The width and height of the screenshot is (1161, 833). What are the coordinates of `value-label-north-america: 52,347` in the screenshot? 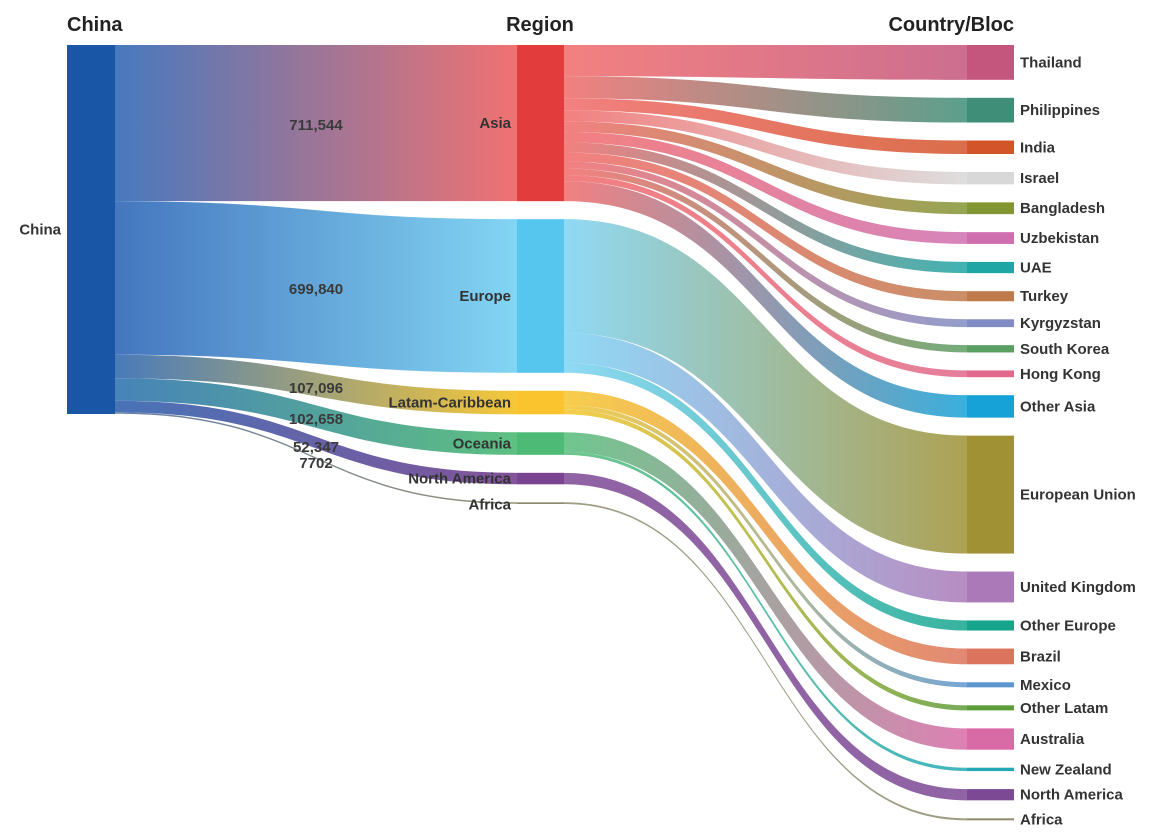 It's located at (316, 447).